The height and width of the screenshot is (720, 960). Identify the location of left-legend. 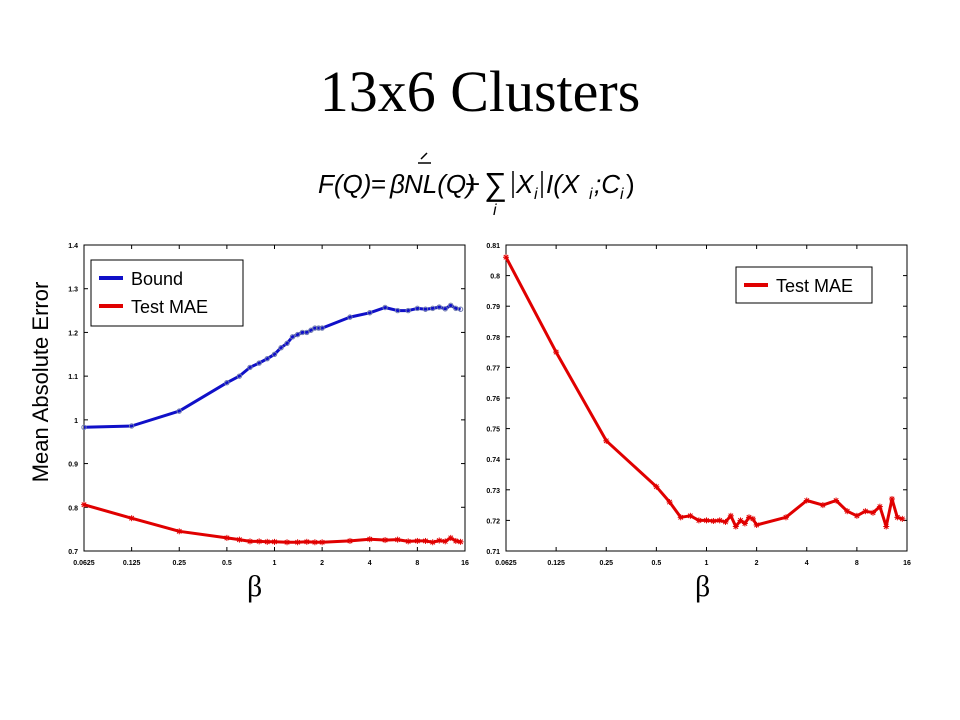
(167, 293).